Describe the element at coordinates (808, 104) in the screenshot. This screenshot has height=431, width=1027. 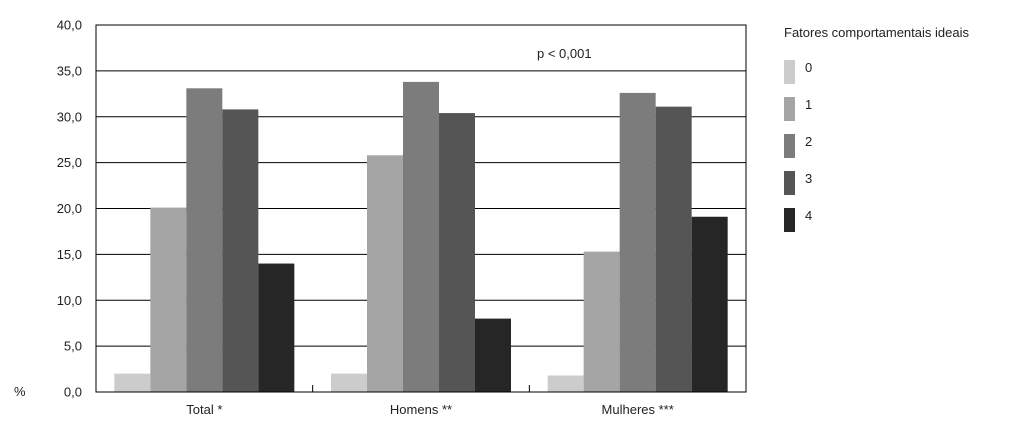
I see `legend-label: 1` at that location.